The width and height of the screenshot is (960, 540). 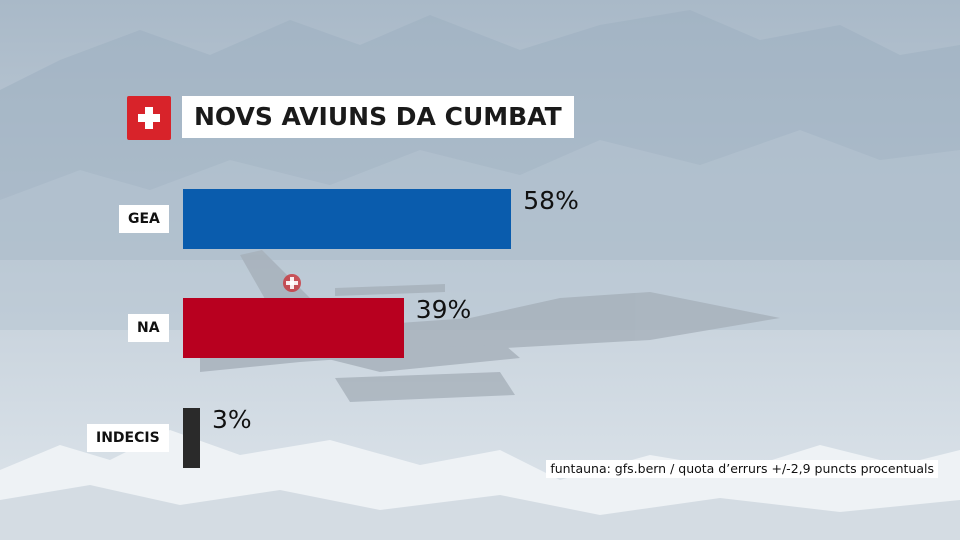 What do you see at coordinates (128, 438) in the screenshot?
I see `category-label-indecis: INDECIS` at bounding box center [128, 438].